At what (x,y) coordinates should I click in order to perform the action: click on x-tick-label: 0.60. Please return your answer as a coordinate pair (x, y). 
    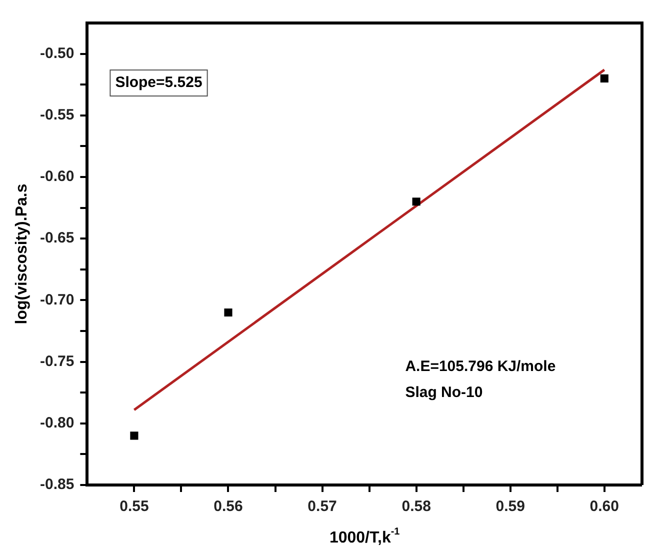
    Looking at the image, I should click on (604, 507).